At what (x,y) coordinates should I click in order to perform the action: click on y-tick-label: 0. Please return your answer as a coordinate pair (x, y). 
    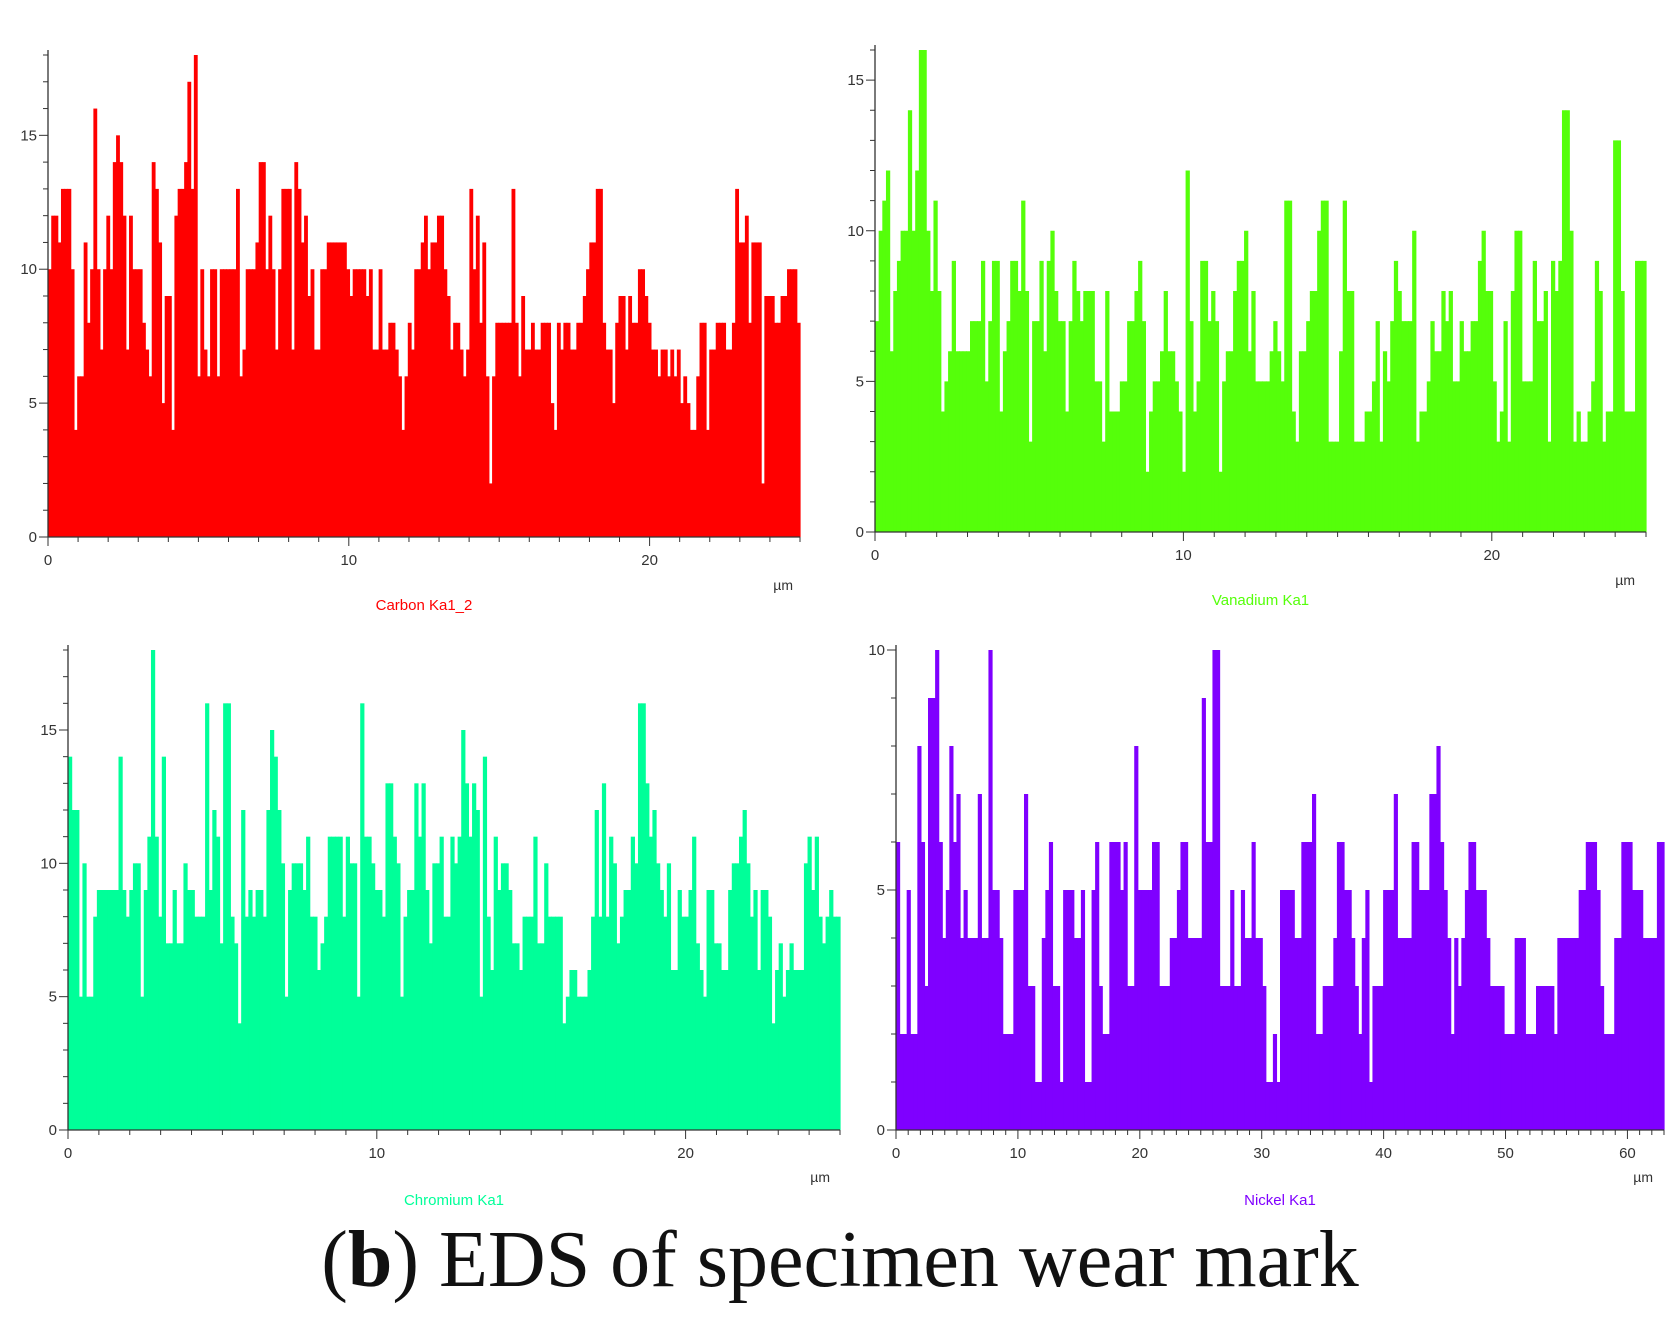
    Looking at the image, I should click on (881, 1130).